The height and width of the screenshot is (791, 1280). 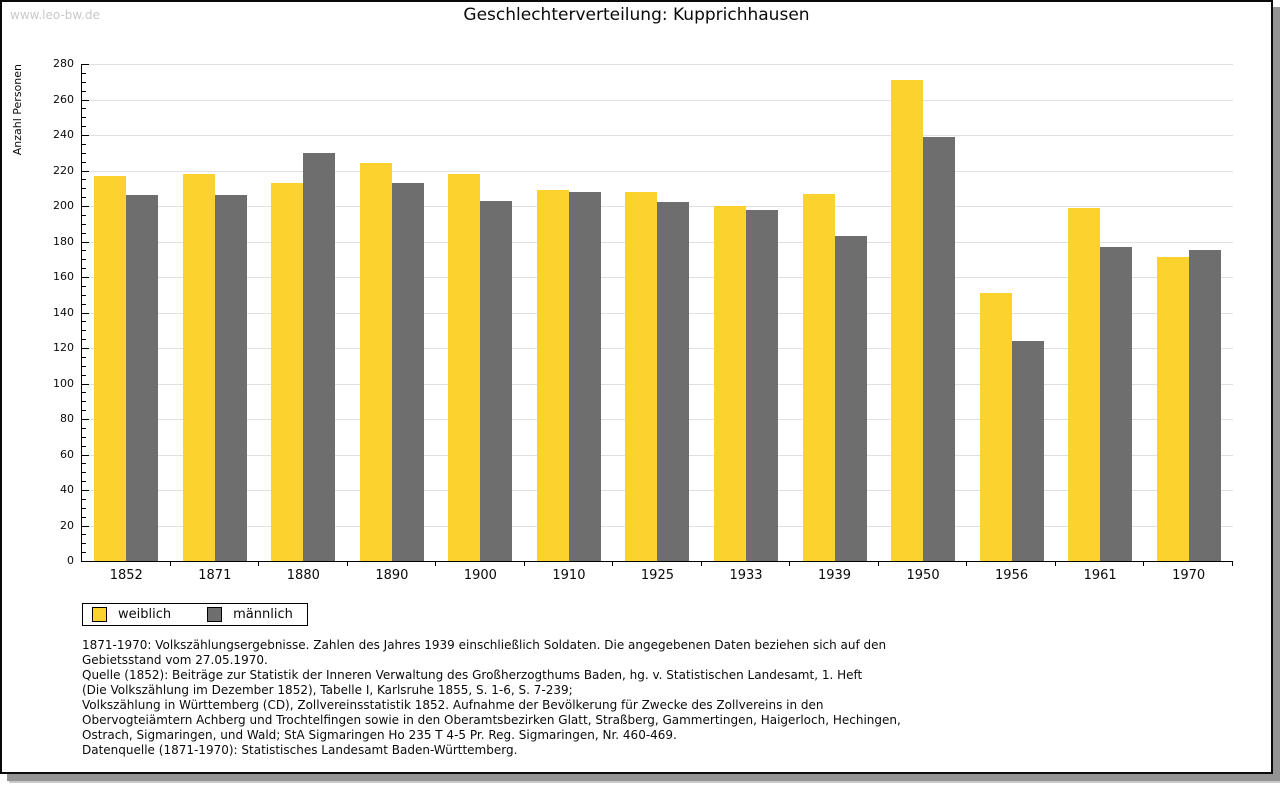 I want to click on bar-weiblich-1925, so click(x=641, y=376).